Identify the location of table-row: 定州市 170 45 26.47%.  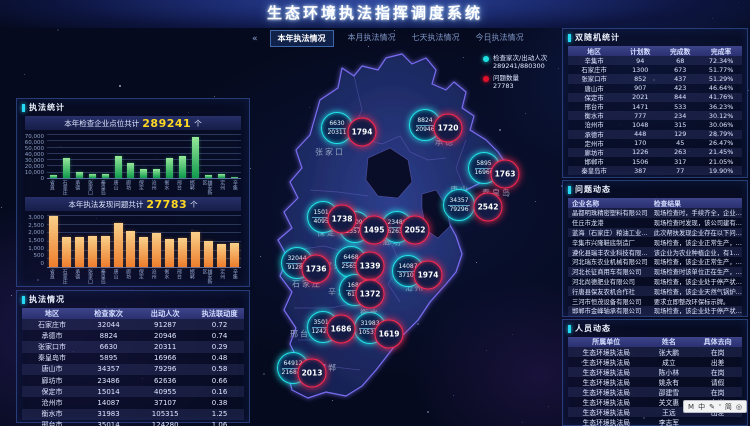
(655, 143).